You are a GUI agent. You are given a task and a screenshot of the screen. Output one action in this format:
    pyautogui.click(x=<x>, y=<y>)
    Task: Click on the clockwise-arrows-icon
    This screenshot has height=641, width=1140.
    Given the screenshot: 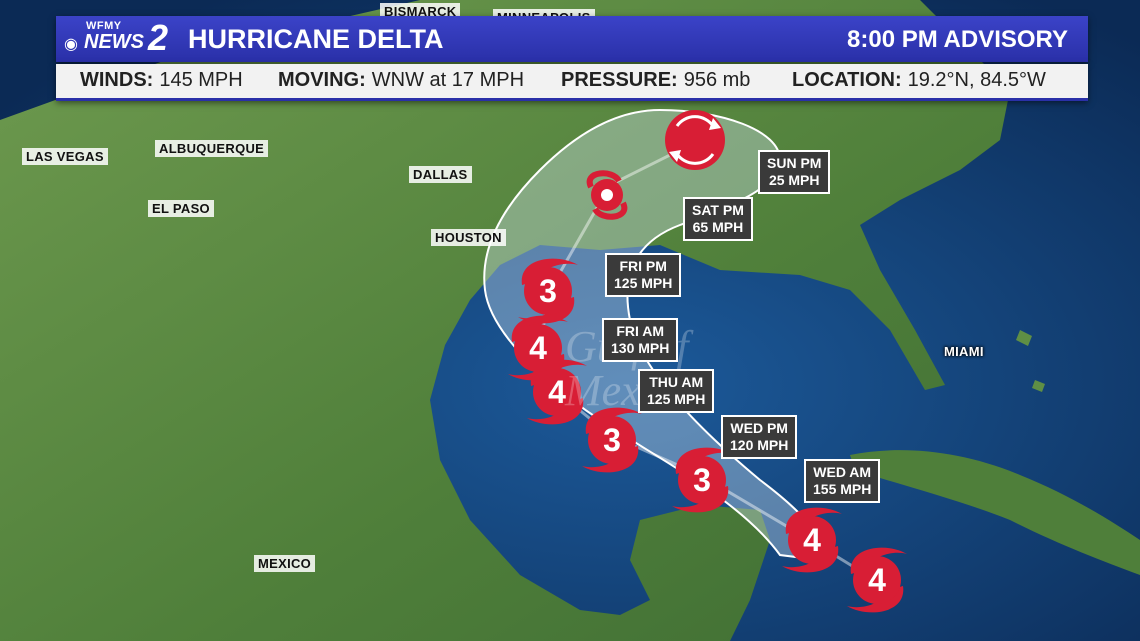 What is the action you would take?
    pyautogui.click(x=695, y=140)
    